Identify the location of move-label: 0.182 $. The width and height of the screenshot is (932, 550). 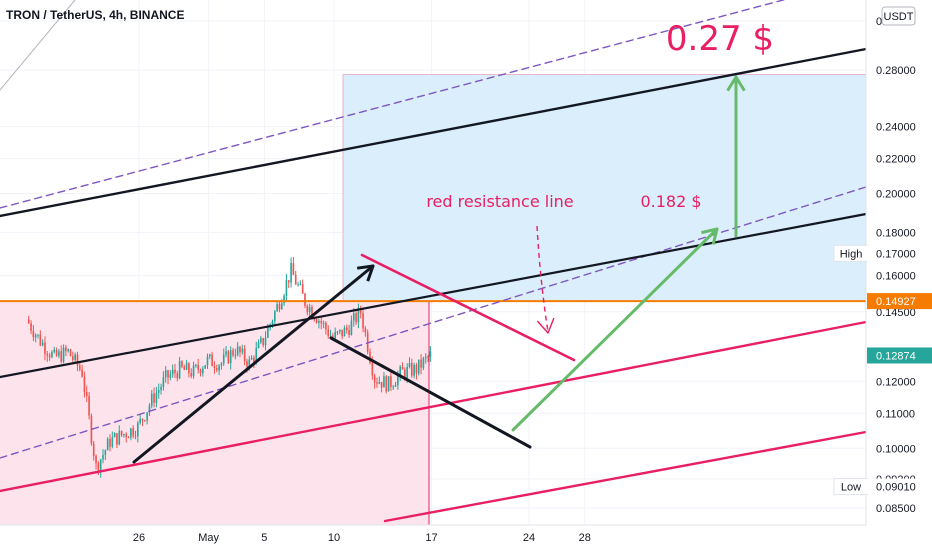
(670, 201).